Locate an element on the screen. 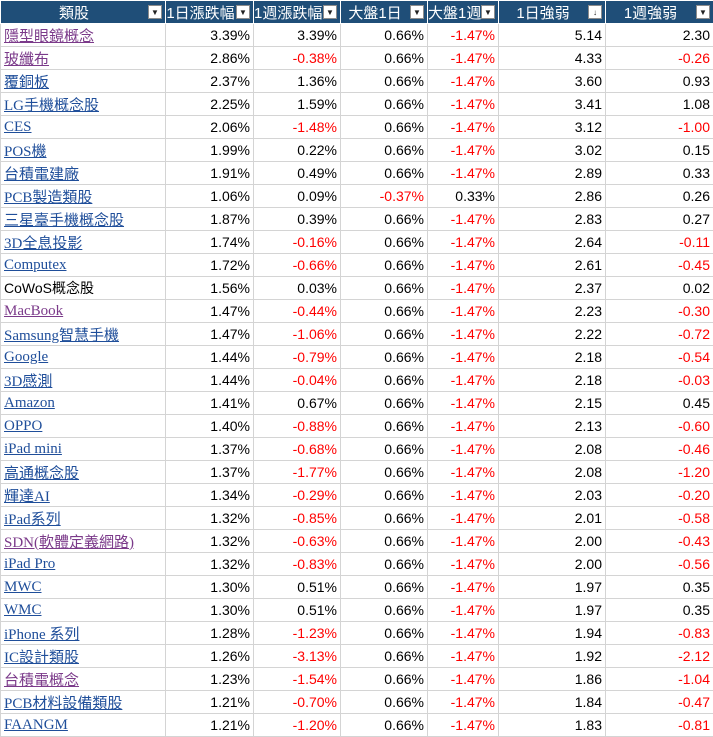 The image size is (713, 737). cell-sector-name: Computex is located at coordinates (83, 265).